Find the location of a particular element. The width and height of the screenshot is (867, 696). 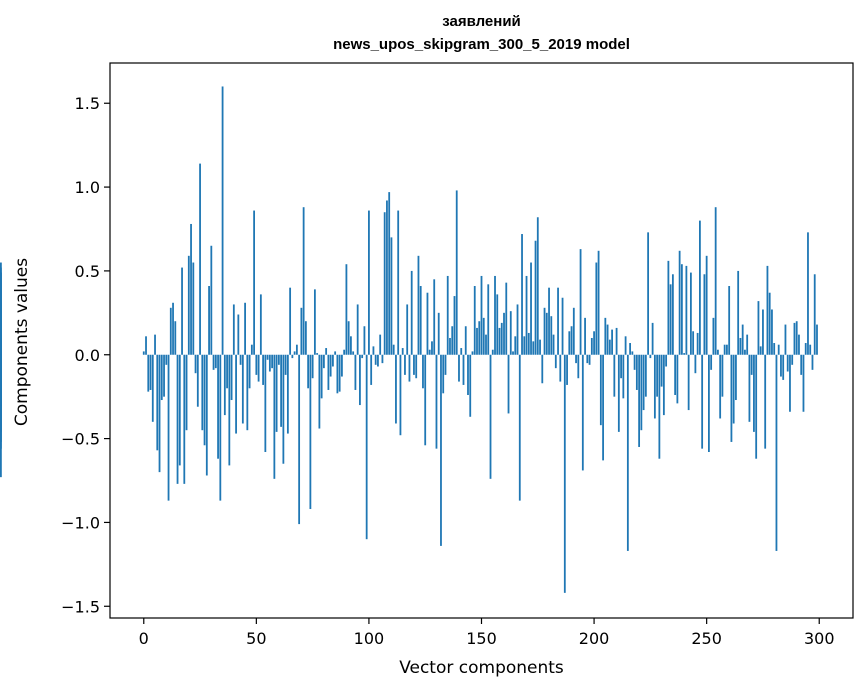

y-tick-label: −0.5 is located at coordinates (80, 439).